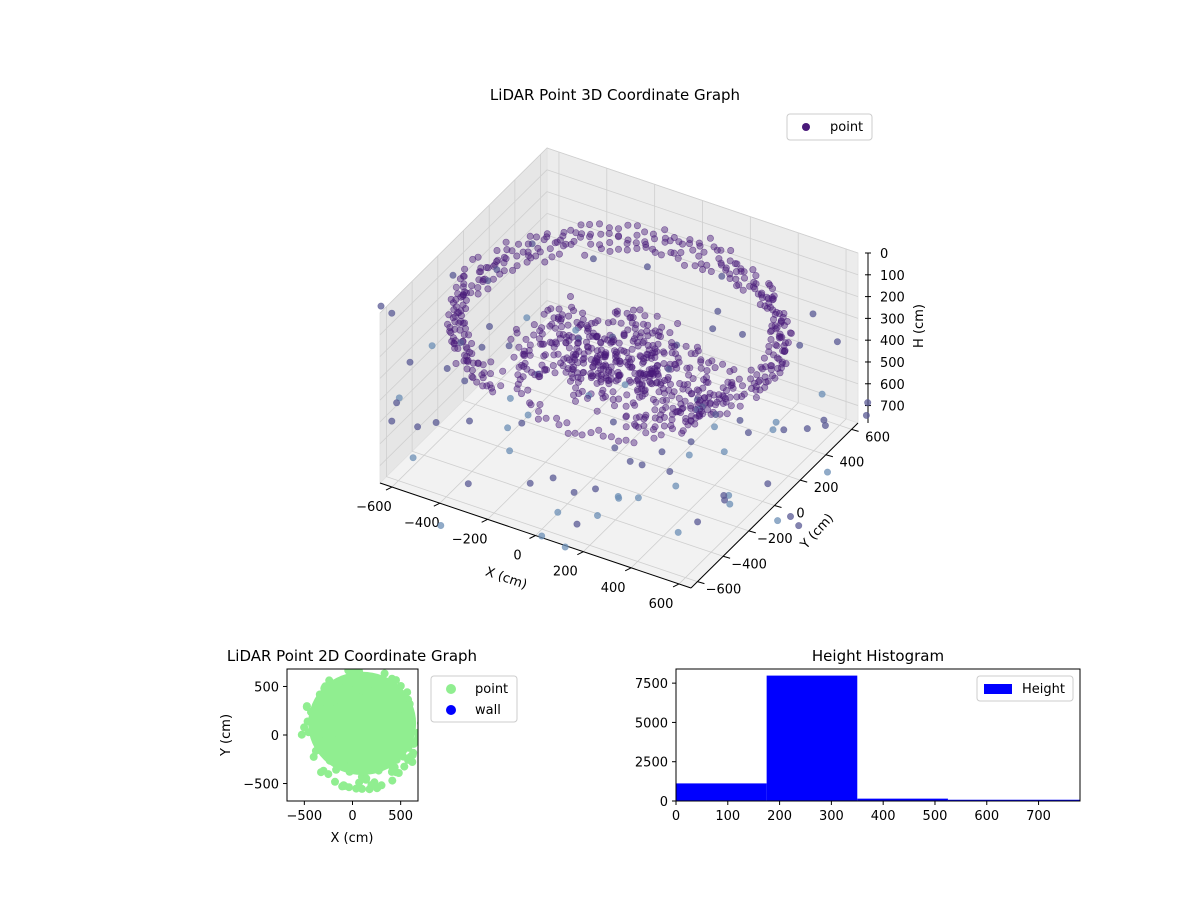 Image resolution: width=1200 pixels, height=900 pixels. I want to click on x-tick-label-hist: 300, so click(831, 816).